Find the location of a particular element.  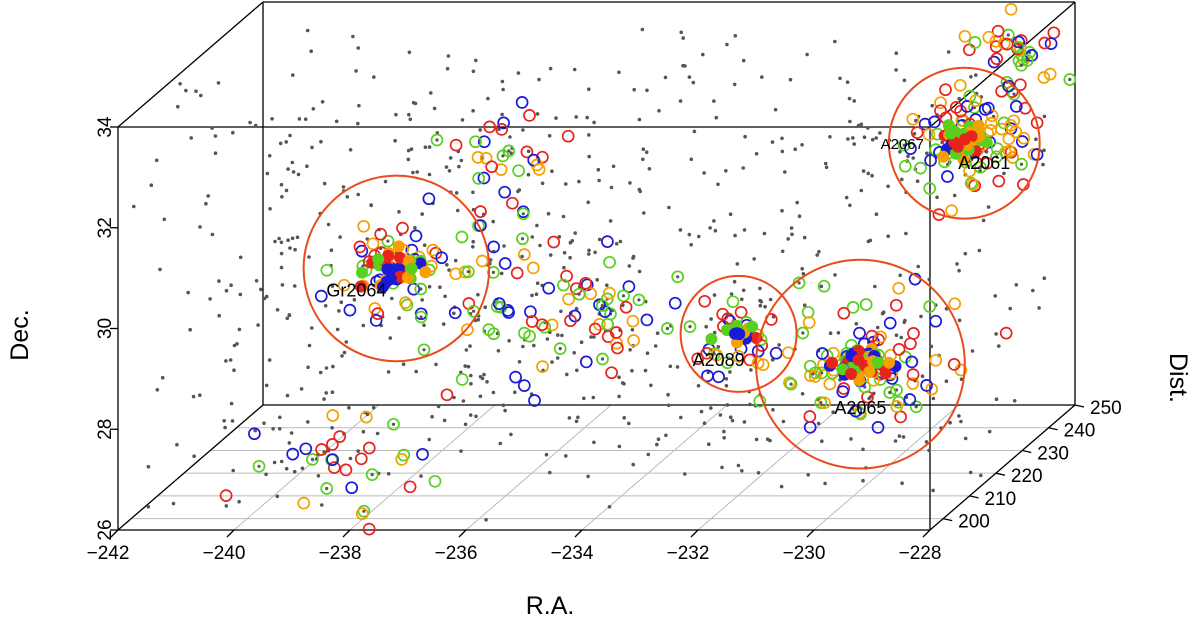

core-galaxy is located at coordinates (858, 360).